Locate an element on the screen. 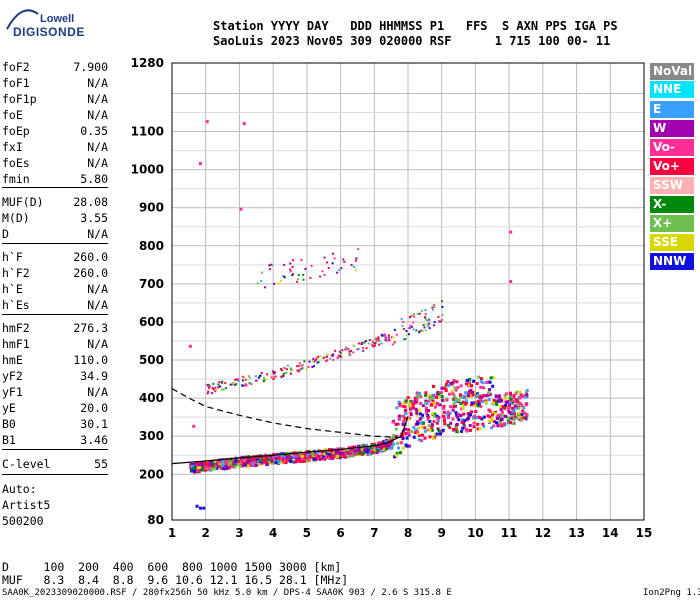  y-tick-label: 700 is located at coordinates (151, 284).